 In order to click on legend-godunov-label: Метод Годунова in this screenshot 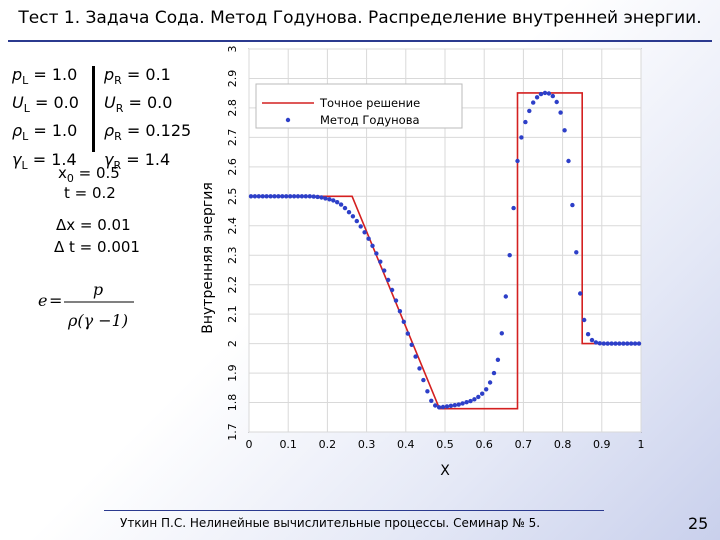, I will do `click(370, 120)`.